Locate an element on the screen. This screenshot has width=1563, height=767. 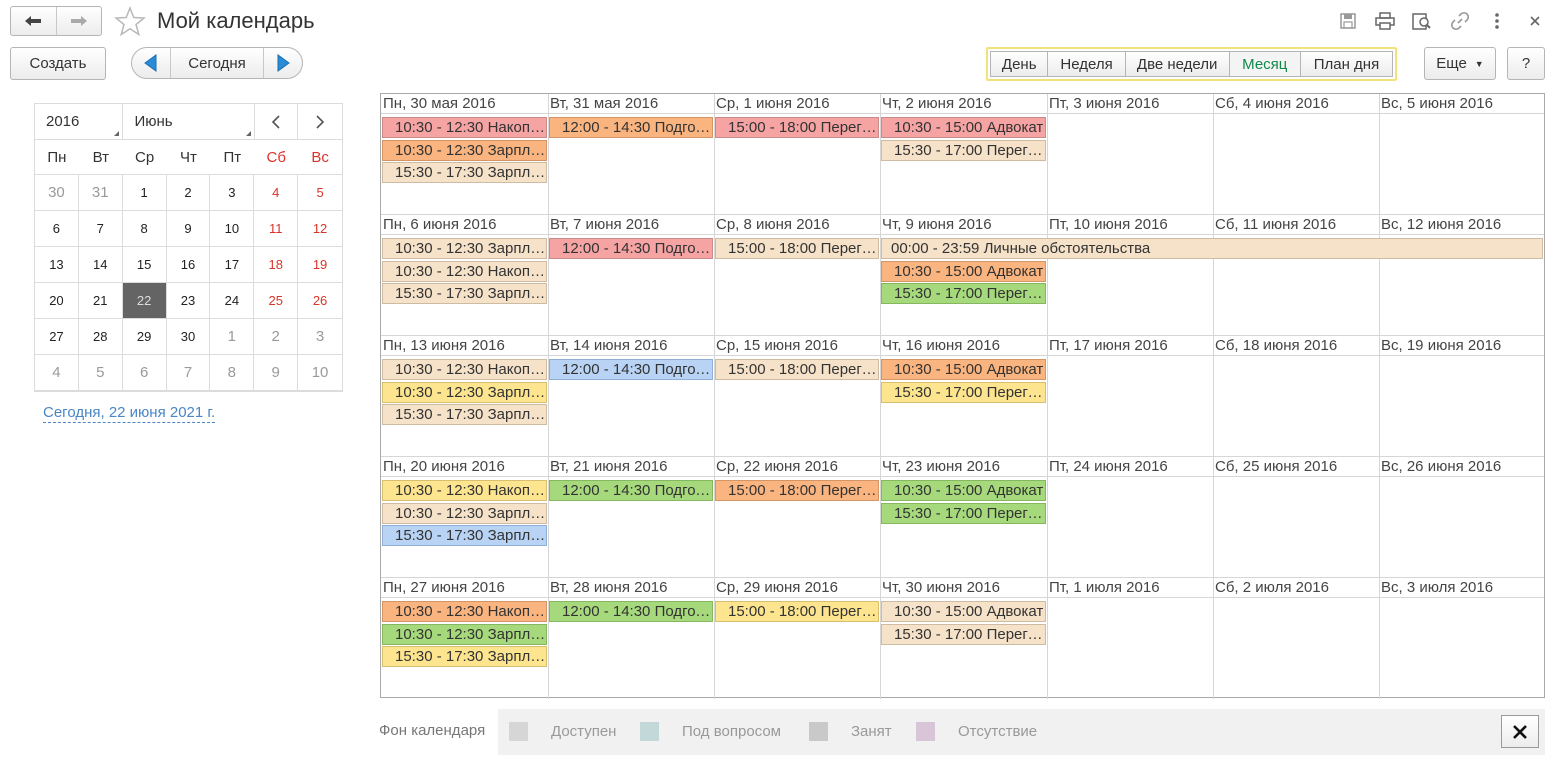
mini-day: 21 is located at coordinates (100, 301).